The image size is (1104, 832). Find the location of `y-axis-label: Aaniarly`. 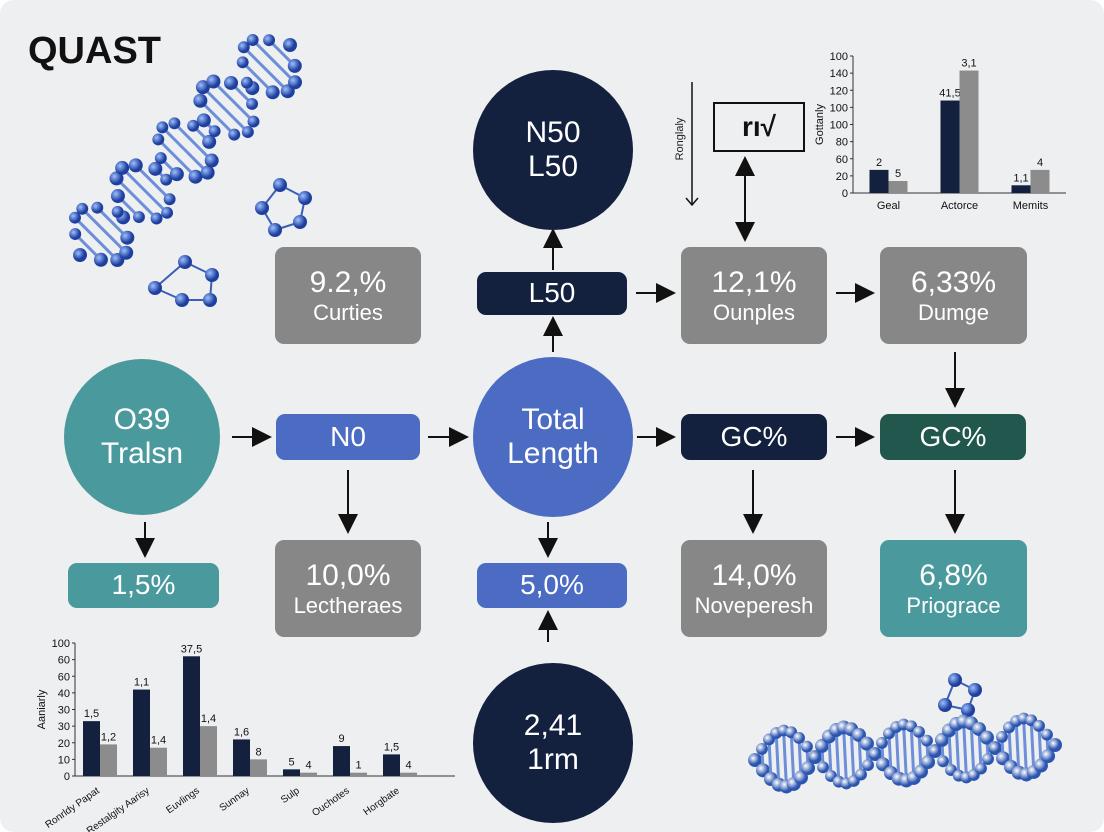

y-axis-label: Aaniarly is located at coordinates (42, 709).